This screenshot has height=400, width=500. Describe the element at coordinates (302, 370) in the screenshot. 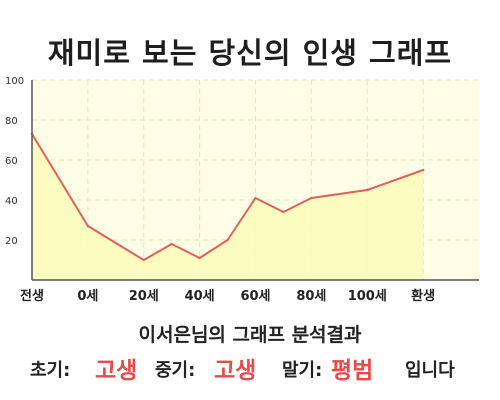

I see `late-label: 말기:` at that location.